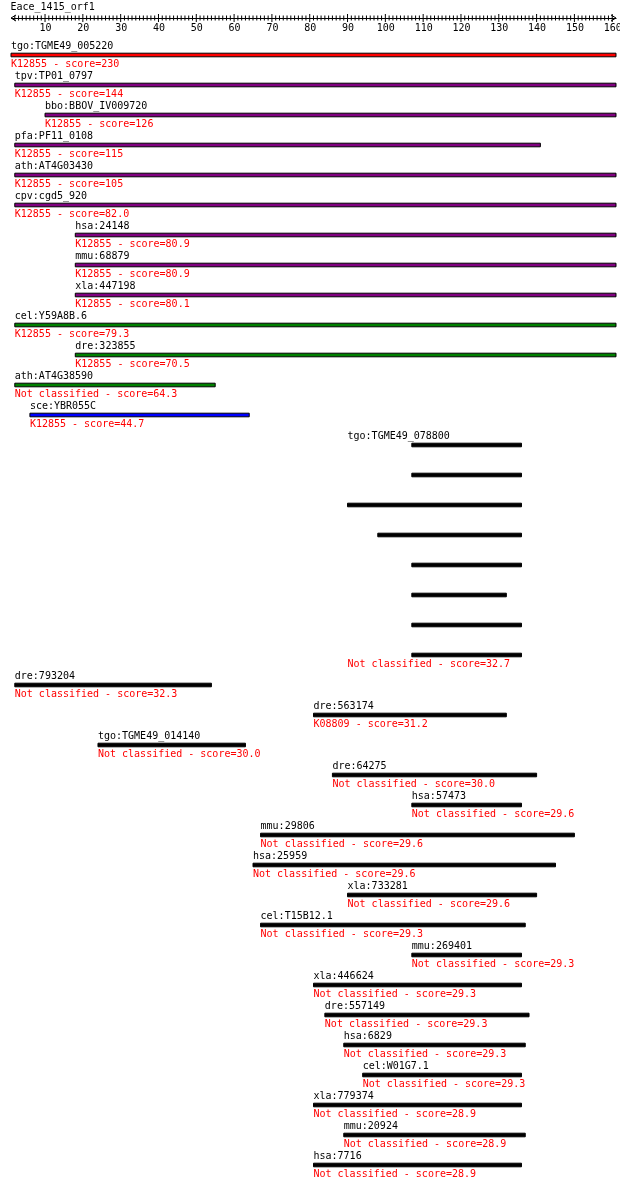 The image size is (620, 1199). I want to click on y-tick-label: sce:YBR055C, so click(63, 405).